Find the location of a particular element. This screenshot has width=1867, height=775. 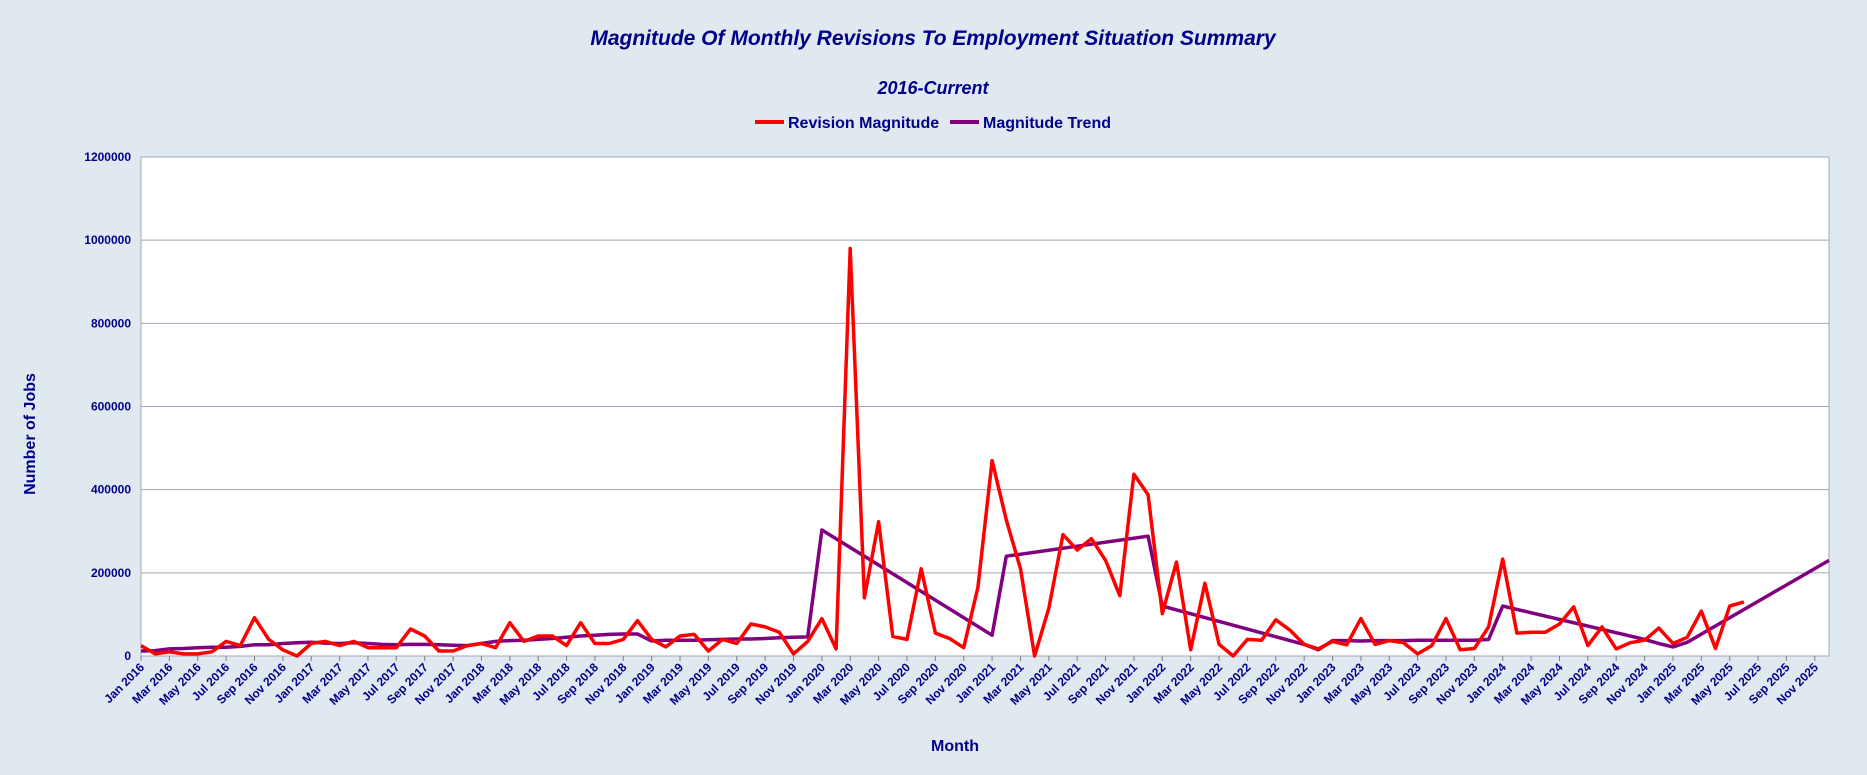

legend: Revision Magnitude Magnitude Trend is located at coordinates (933, 123).